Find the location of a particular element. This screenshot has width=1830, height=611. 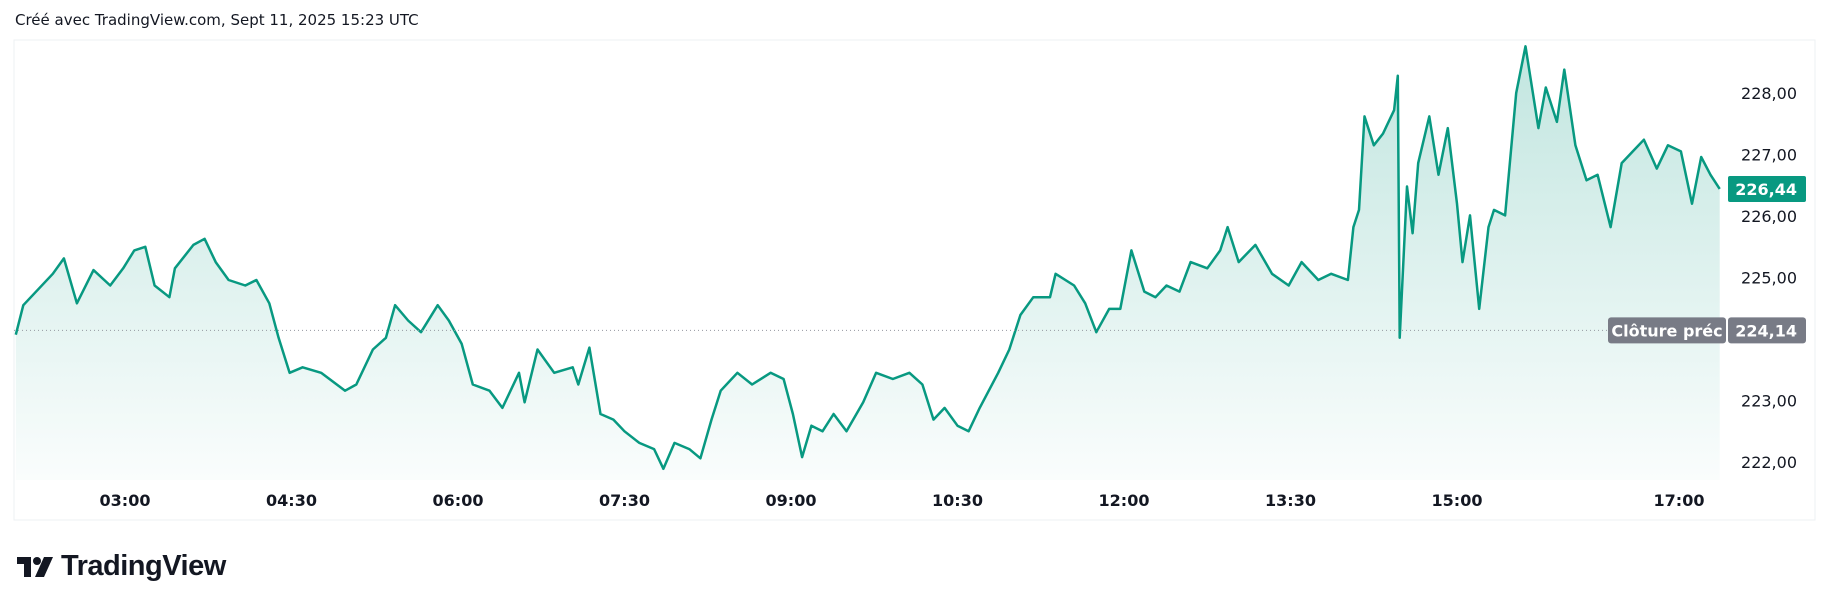

time-tick-label: 17:00 is located at coordinates (1679, 500).